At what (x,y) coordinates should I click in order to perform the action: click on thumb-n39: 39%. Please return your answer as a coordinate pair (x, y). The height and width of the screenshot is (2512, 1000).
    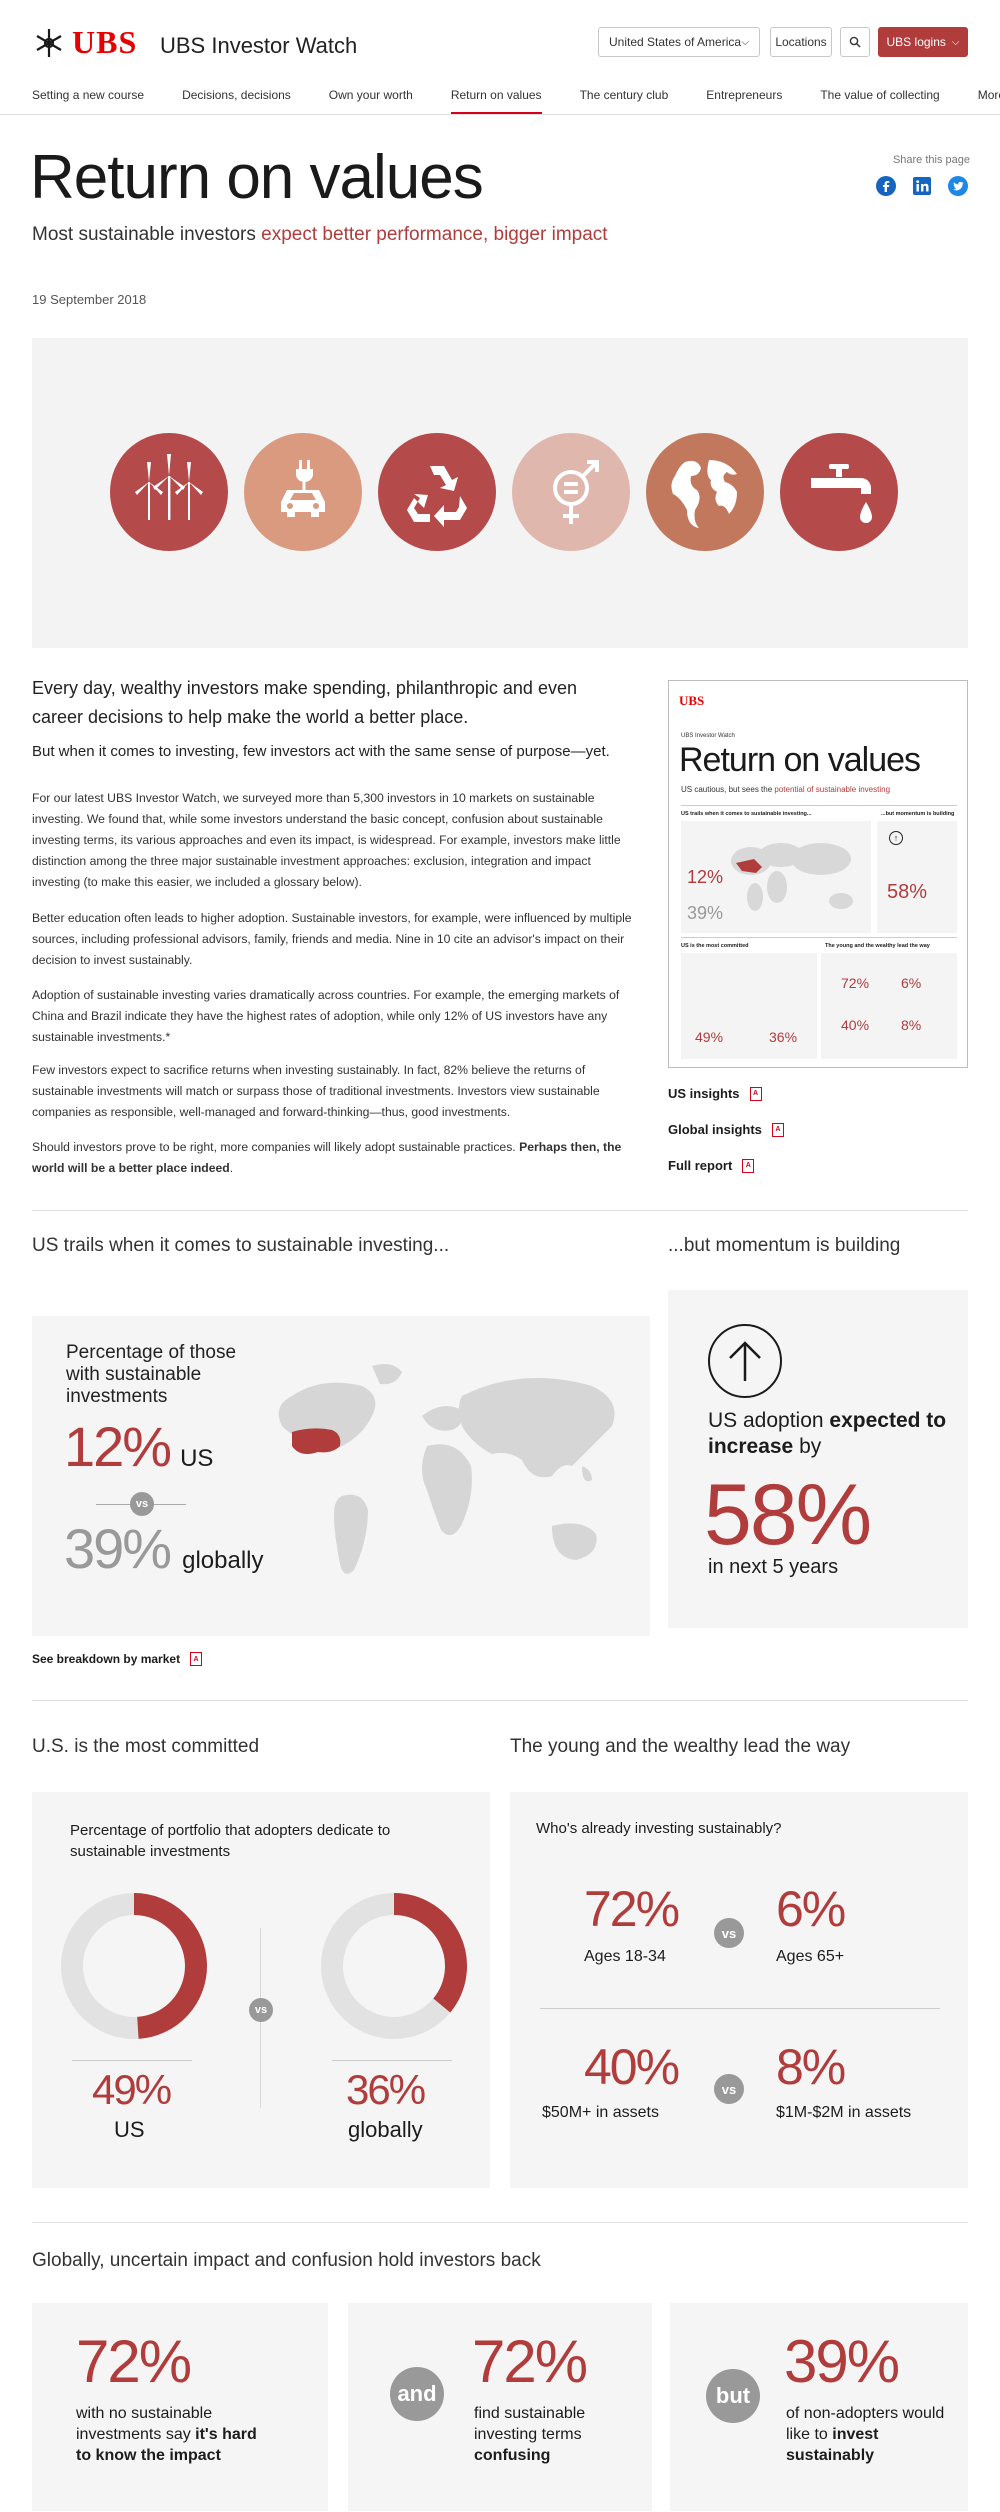
    Looking at the image, I should click on (705, 913).